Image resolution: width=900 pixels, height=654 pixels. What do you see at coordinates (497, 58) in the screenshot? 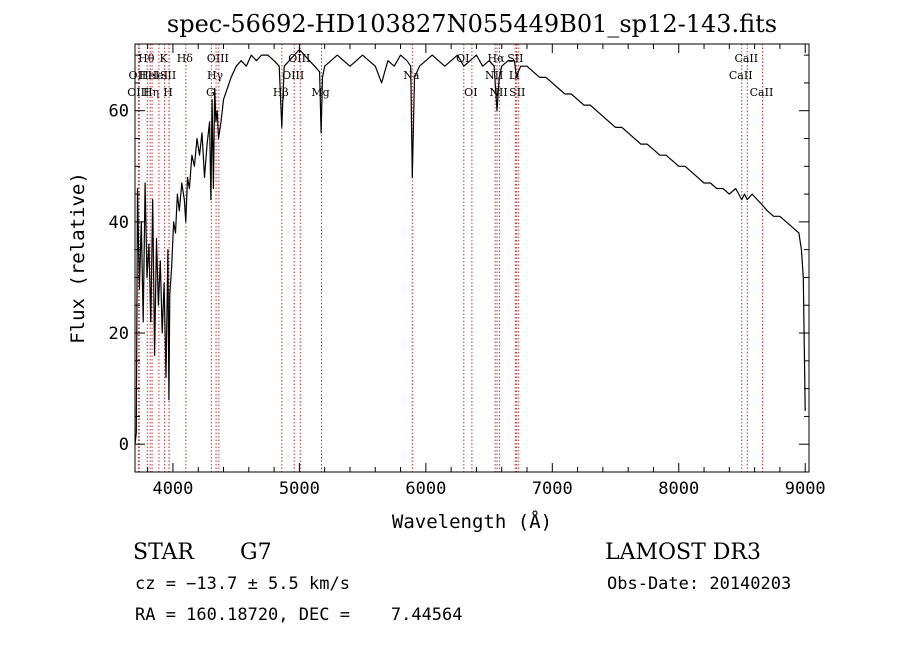
I see `line-marker-label: Hα` at bounding box center [497, 58].